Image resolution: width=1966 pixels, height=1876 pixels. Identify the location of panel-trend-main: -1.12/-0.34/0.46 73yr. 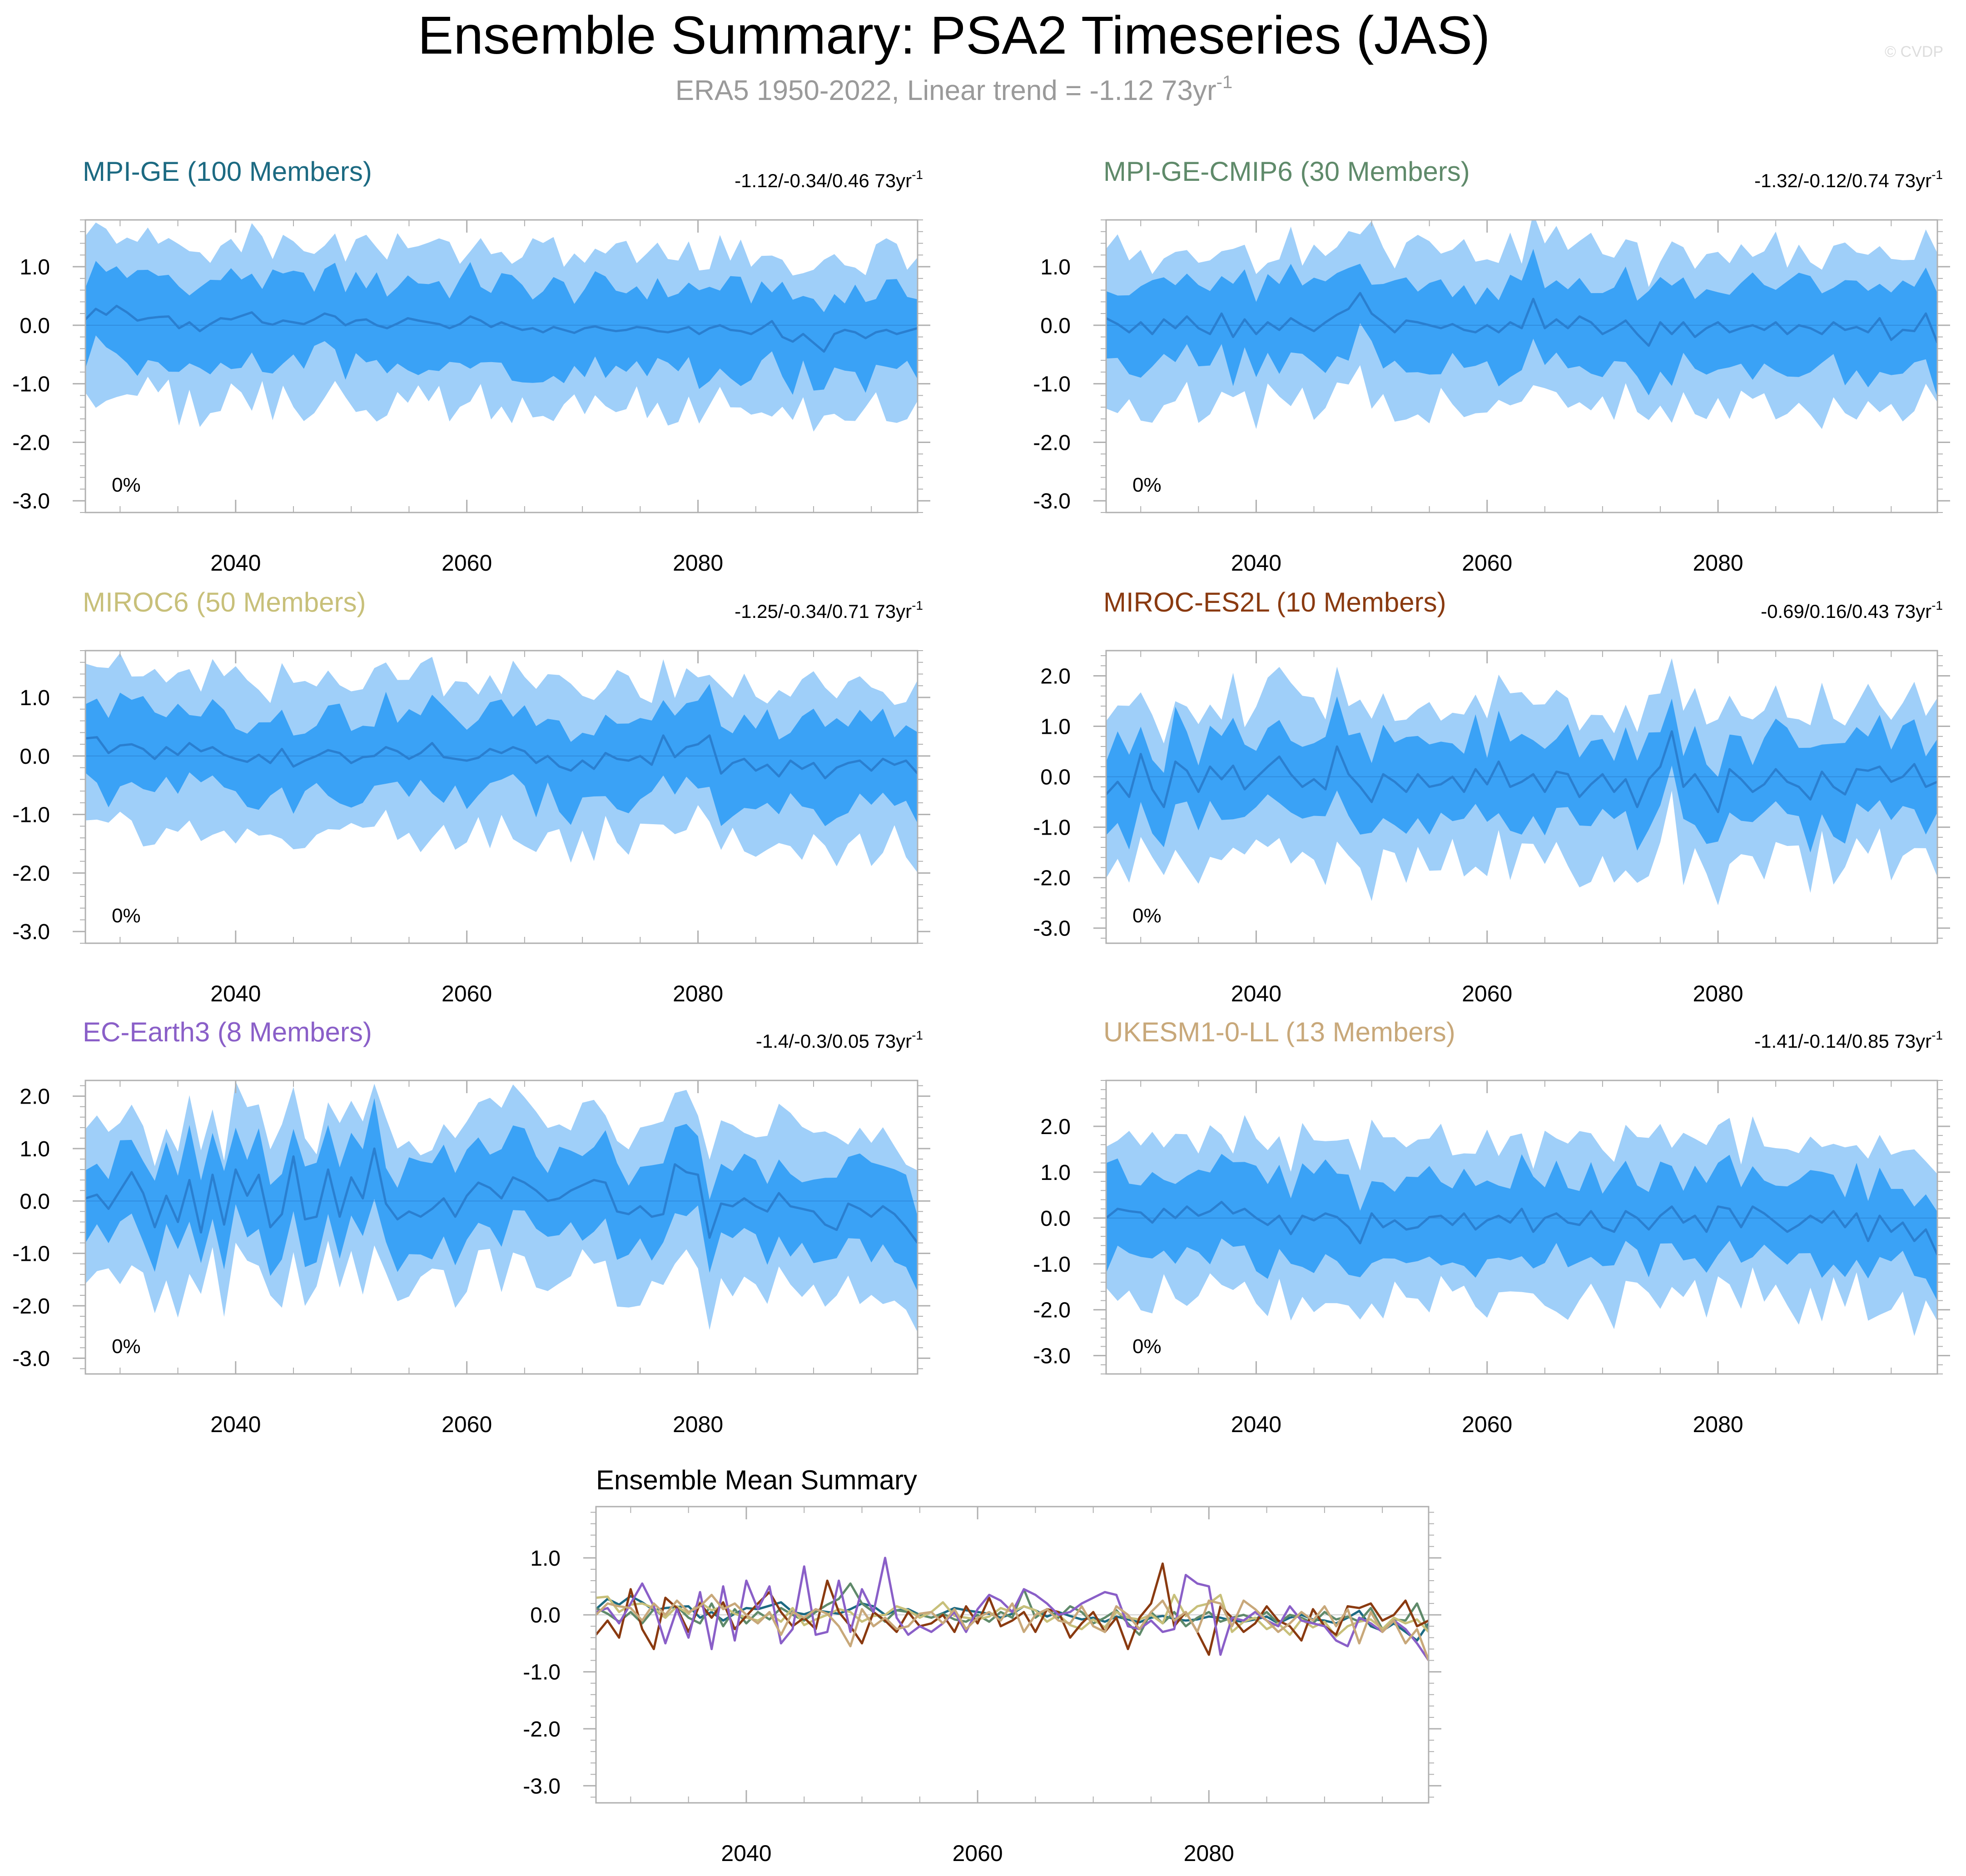
(823, 180).